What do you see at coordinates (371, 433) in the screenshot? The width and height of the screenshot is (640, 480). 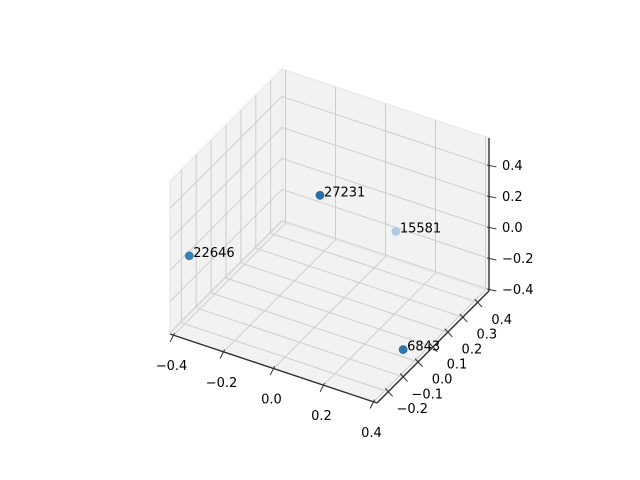 I see `x-tick-label: 0.4` at bounding box center [371, 433].